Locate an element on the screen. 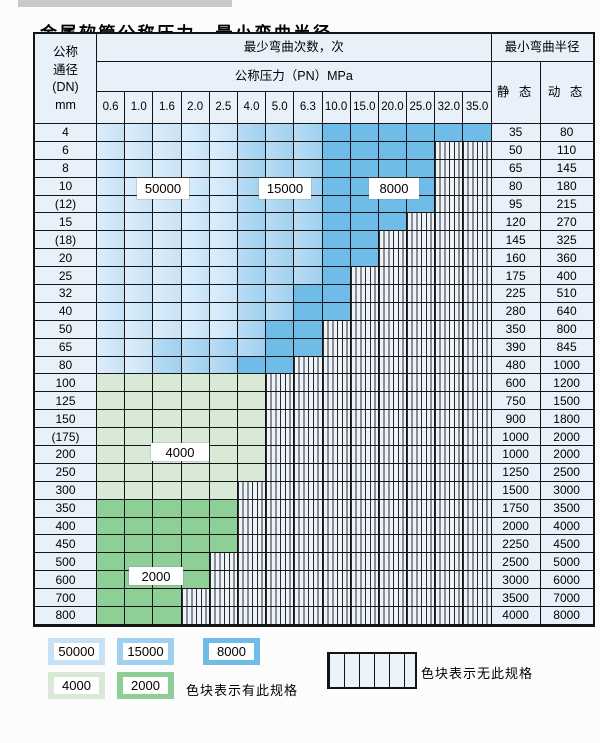 Image resolution: width=600 pixels, height=743 pixels. legend-swatch-label: 4000 is located at coordinates (76, 685).